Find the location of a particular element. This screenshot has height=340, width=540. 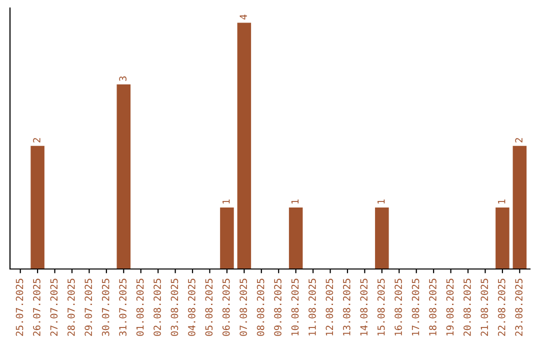

x-tick-label: 06.08.2025 is located at coordinates (226, 307).